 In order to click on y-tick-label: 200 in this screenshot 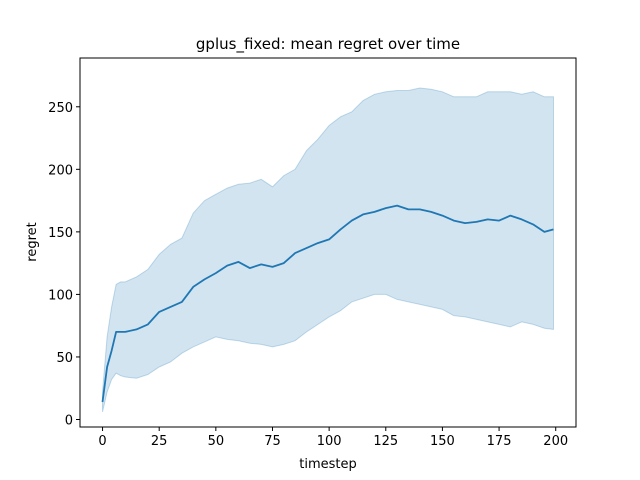, I will do `click(60, 170)`.